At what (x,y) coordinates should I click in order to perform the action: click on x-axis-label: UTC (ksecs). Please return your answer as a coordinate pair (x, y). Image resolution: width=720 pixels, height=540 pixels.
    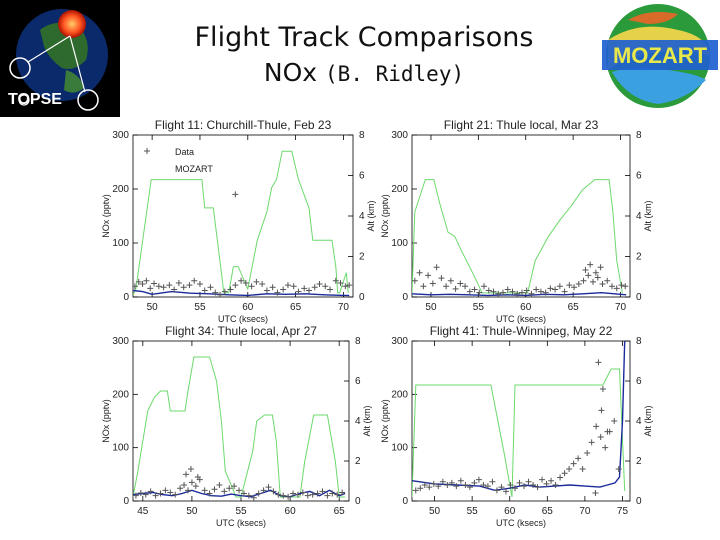
    Looking at the image, I should click on (521, 523).